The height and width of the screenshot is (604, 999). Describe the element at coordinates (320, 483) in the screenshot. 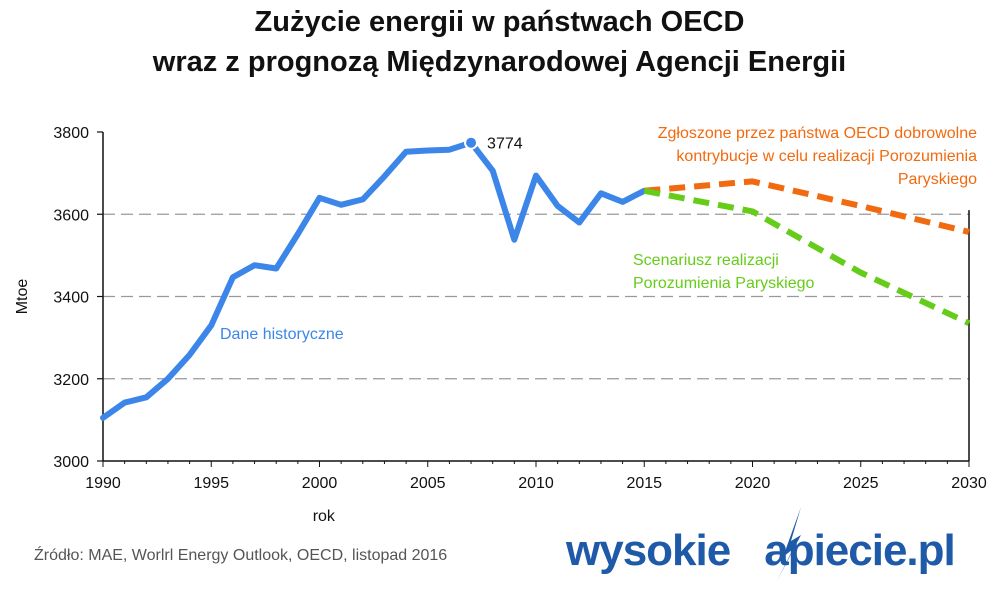

I see `x-tick-label: 2000` at that location.